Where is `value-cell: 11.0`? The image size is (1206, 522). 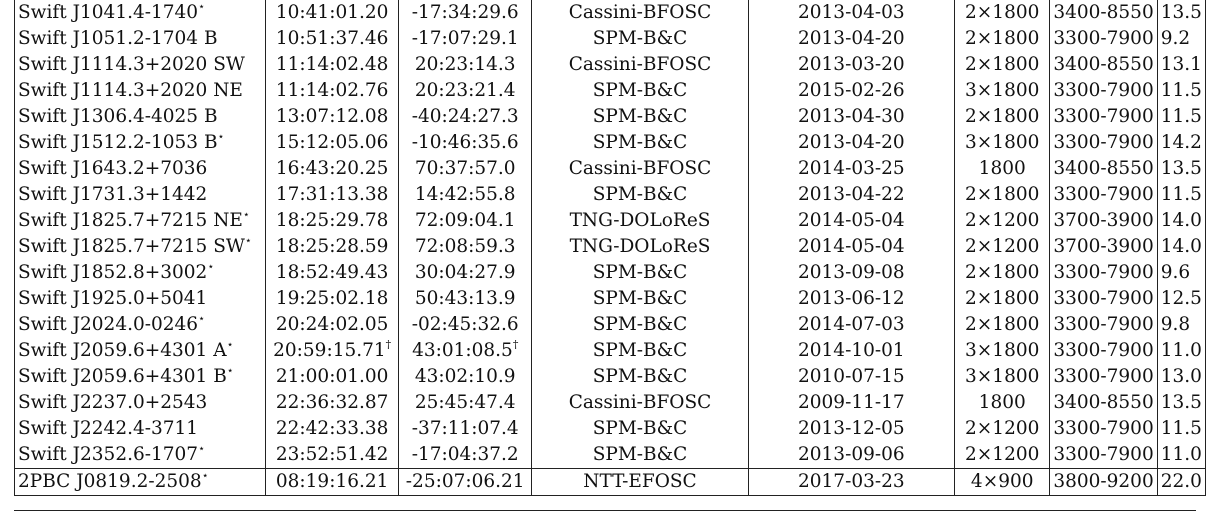 value-cell: 11.0 is located at coordinates (1181, 455).